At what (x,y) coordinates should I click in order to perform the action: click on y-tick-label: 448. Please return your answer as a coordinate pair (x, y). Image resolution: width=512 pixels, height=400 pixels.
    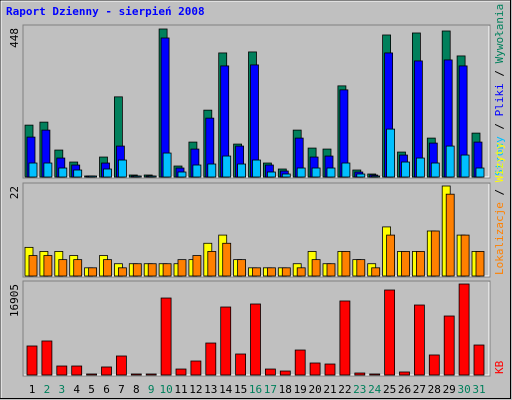
    Looking at the image, I should click on (14, 38).